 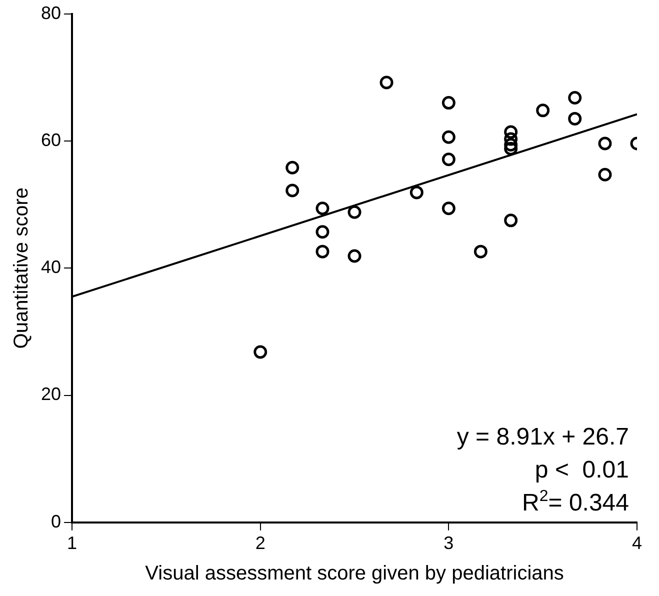 What do you see at coordinates (72, 543) in the screenshot?
I see `x-tick-label: 1` at bounding box center [72, 543].